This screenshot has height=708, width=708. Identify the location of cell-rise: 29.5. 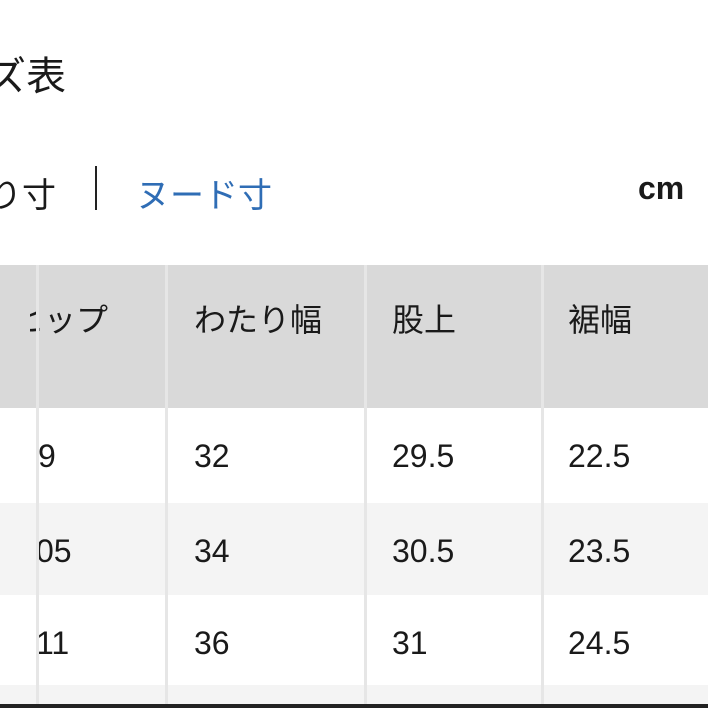
(423, 456).